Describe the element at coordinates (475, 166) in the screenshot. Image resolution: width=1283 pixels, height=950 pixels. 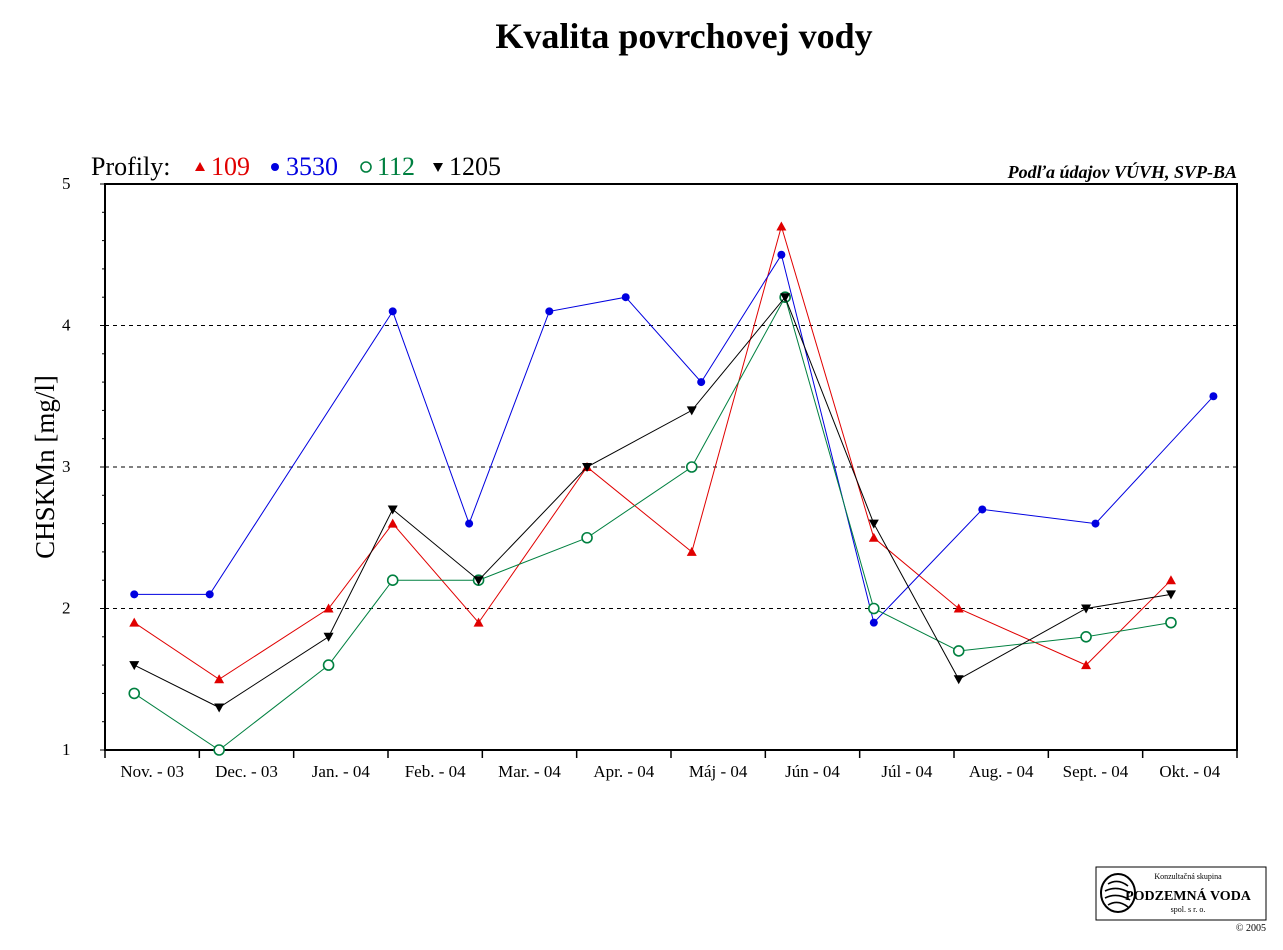
I see `legend-text: 1205` at that location.